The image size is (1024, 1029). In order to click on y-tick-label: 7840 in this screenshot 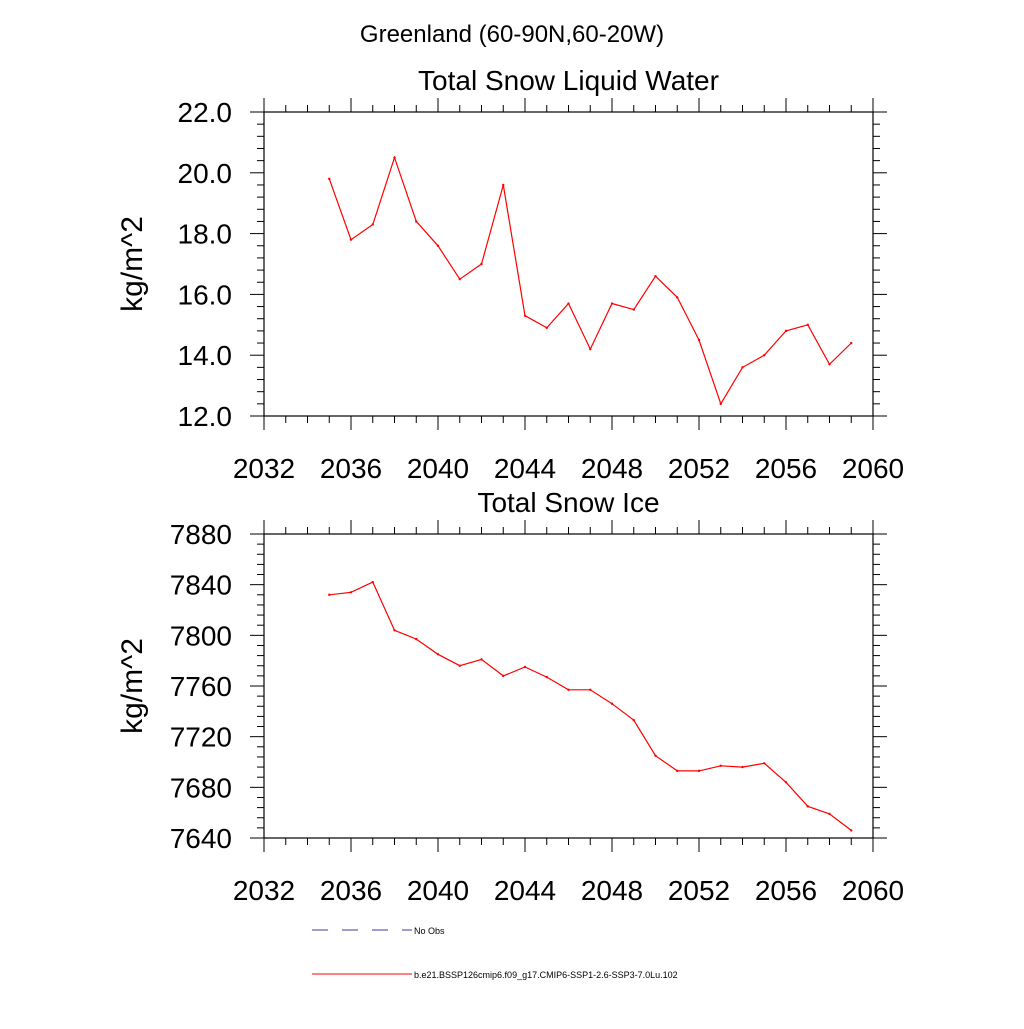, I will do `click(201, 585)`.